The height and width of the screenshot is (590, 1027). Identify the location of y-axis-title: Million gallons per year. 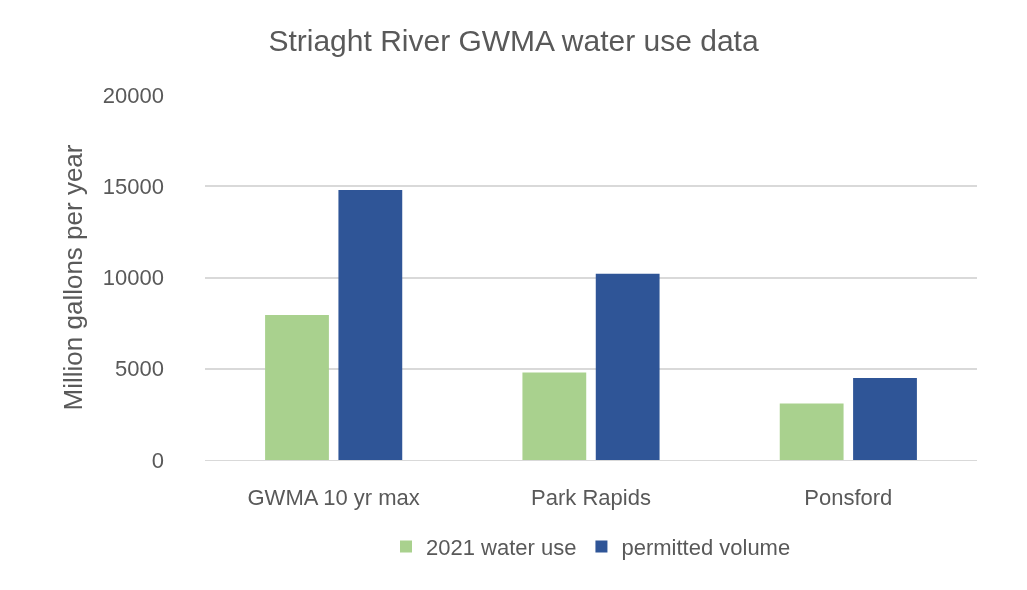
(73, 277).